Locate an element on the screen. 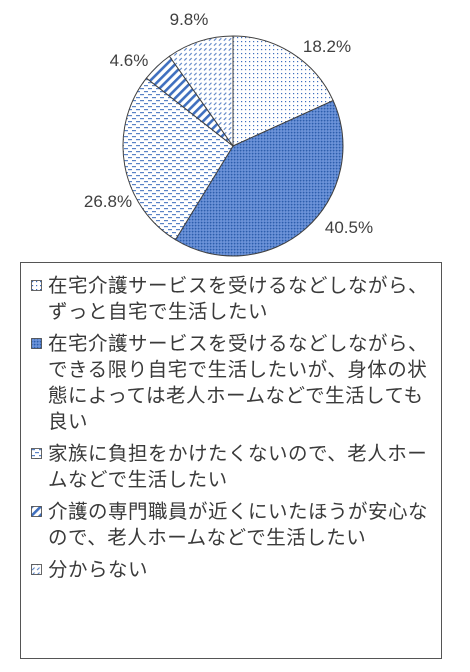  data-label-3: 4.6% is located at coordinates (129, 60).